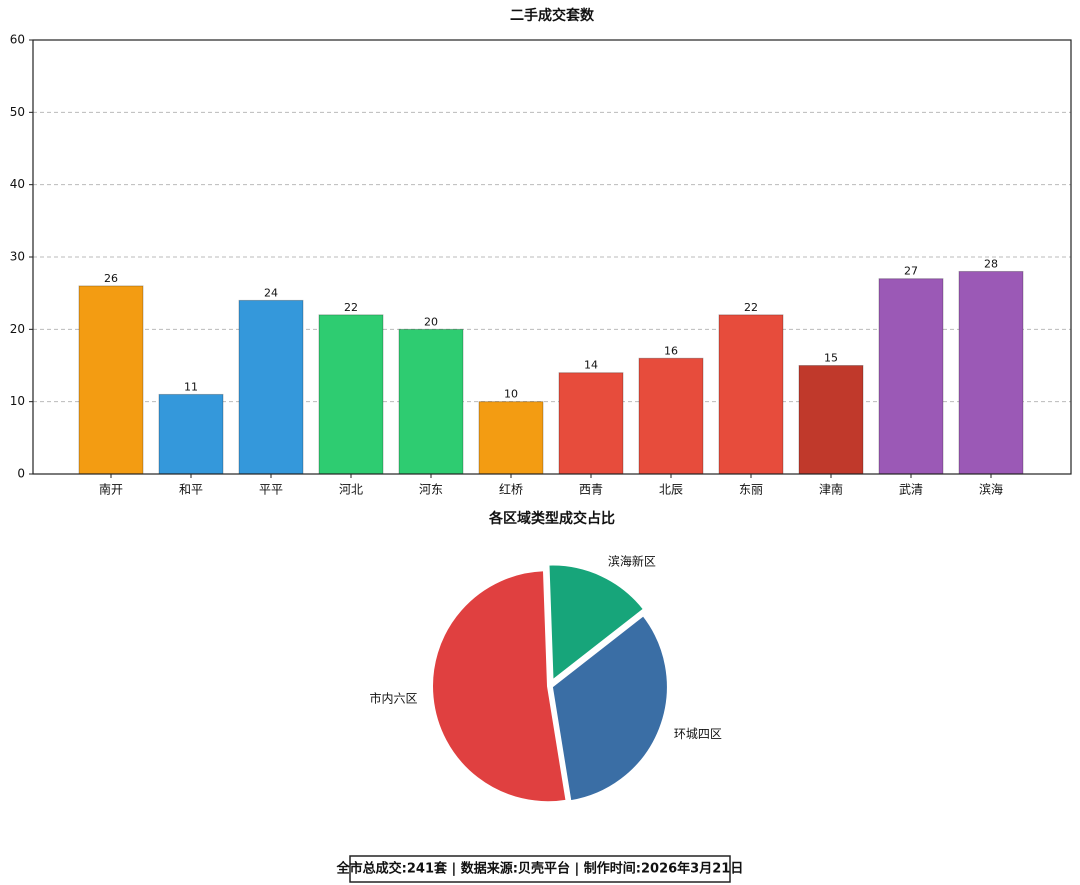  What do you see at coordinates (111, 278) in the screenshot?
I see `value-label: 26` at bounding box center [111, 278].